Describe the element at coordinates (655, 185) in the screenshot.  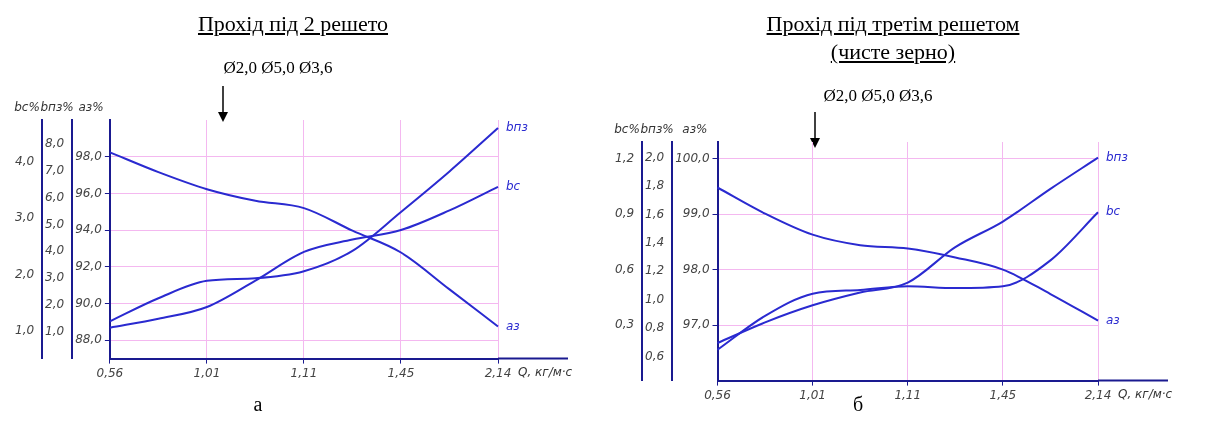
I see `y2-tick-label: 1,8` at that location.